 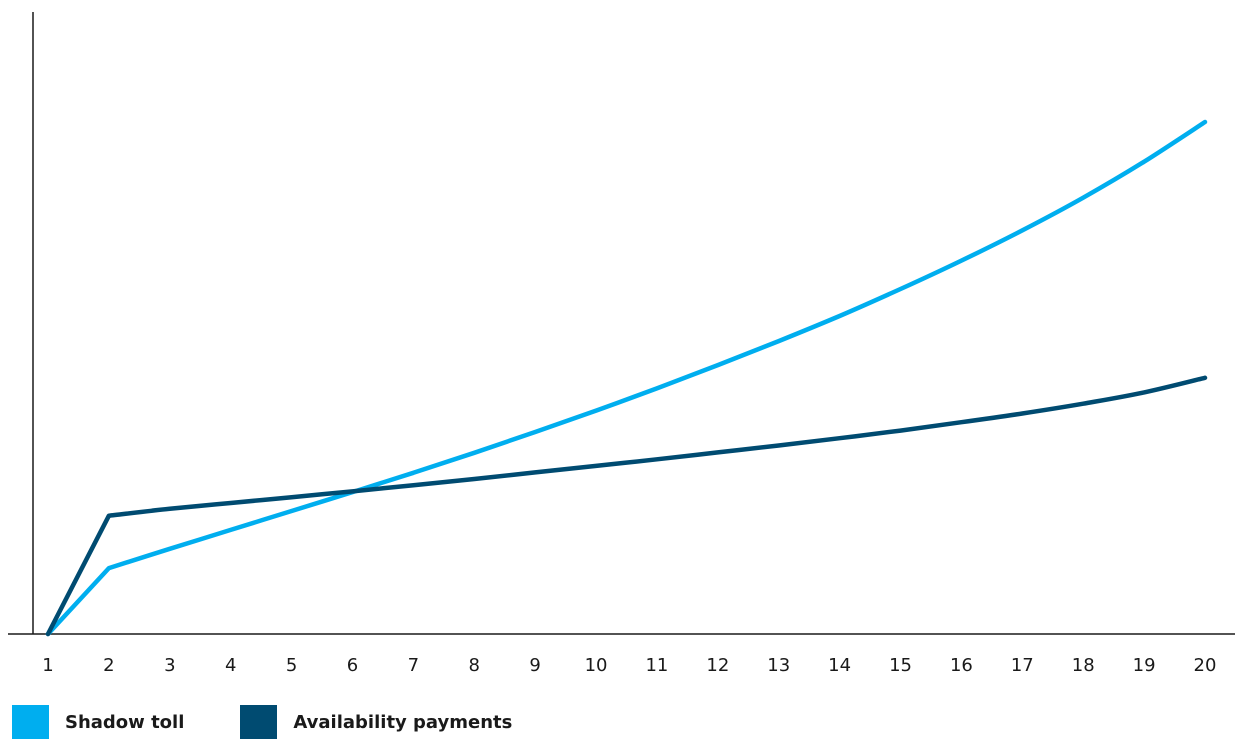 I want to click on x-tick-label: 15, so click(x=900, y=665).